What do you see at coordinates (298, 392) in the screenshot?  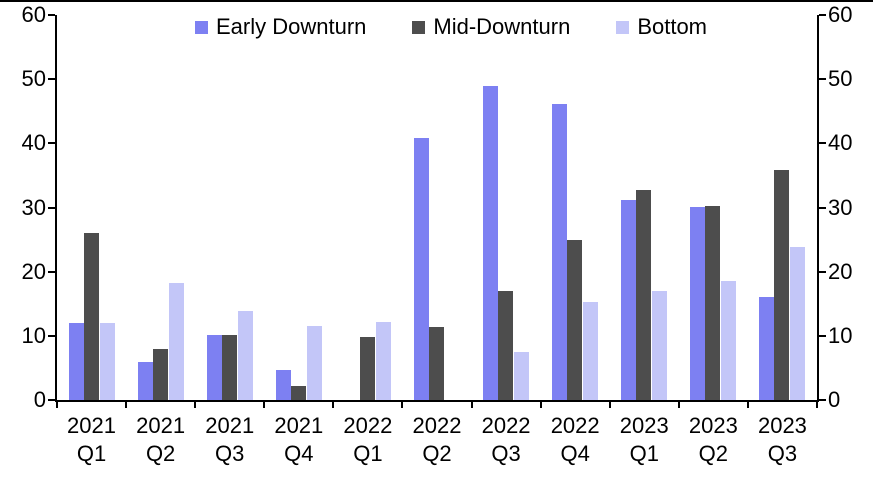 I see `bar-mid-downturn-2021-q4` at bounding box center [298, 392].